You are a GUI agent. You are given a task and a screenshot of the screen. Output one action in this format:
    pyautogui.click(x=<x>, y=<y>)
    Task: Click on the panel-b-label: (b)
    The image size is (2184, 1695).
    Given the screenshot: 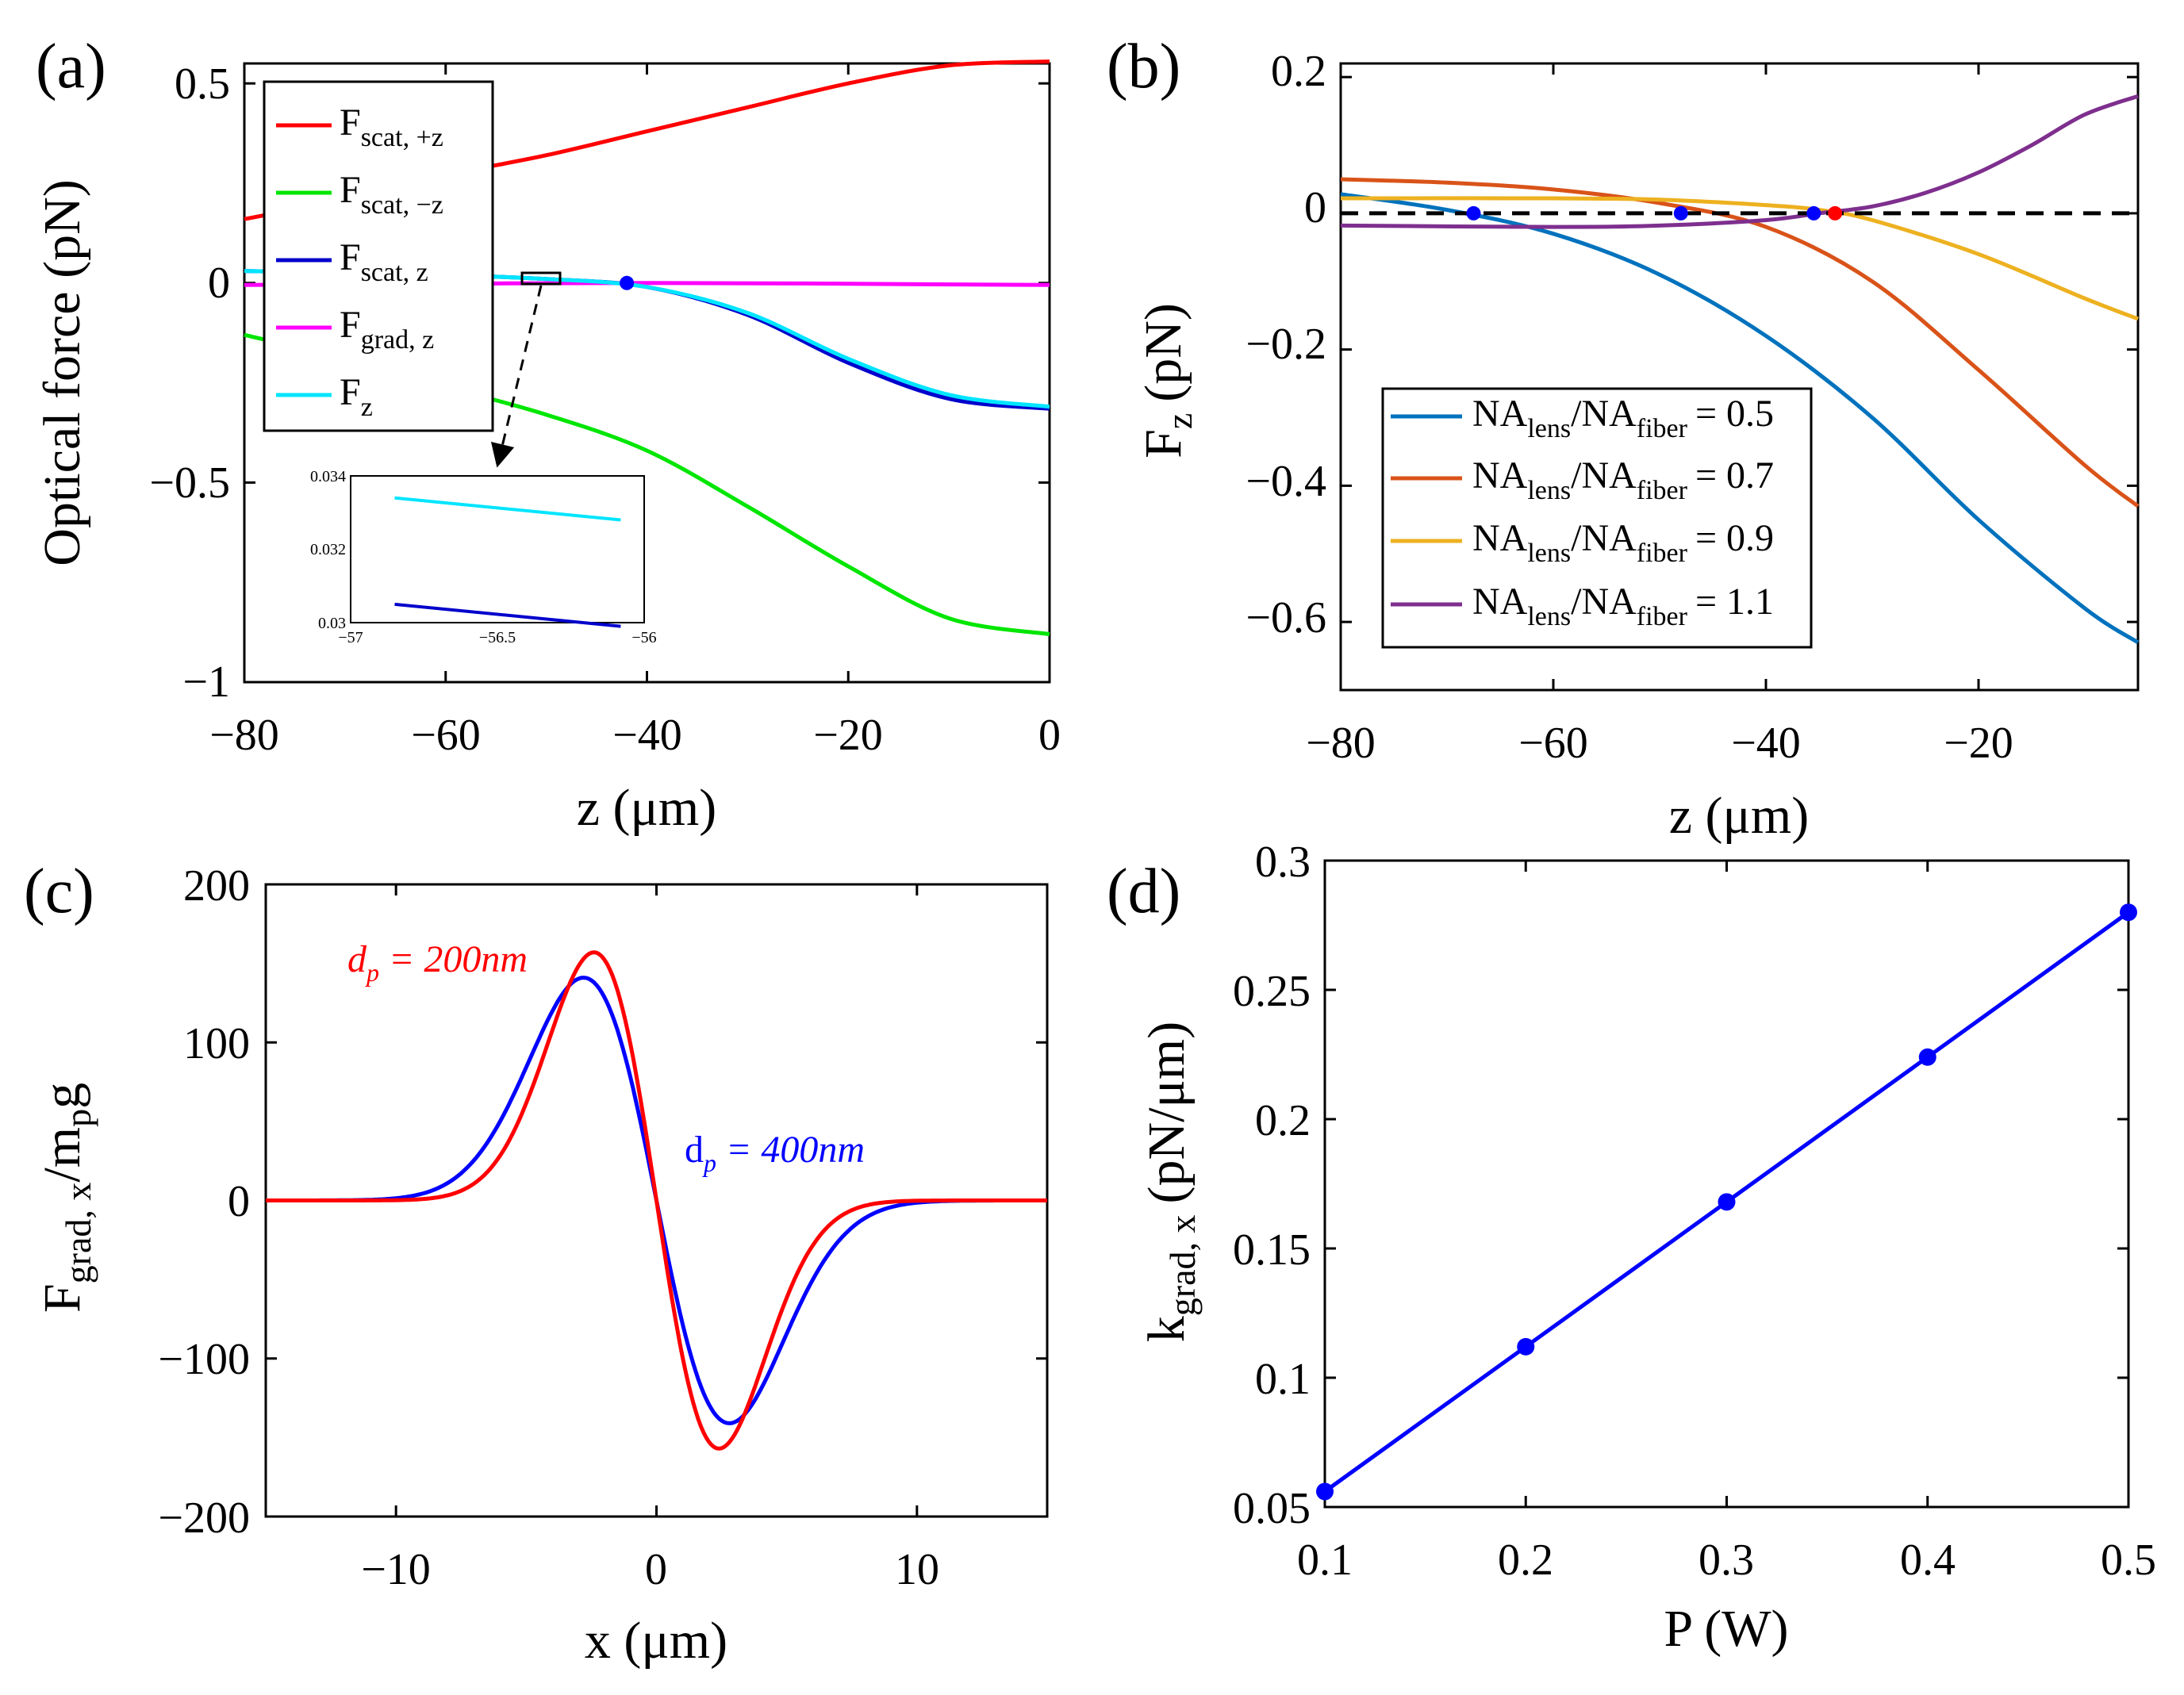 What is the action you would take?
    pyautogui.click(x=1143, y=67)
    